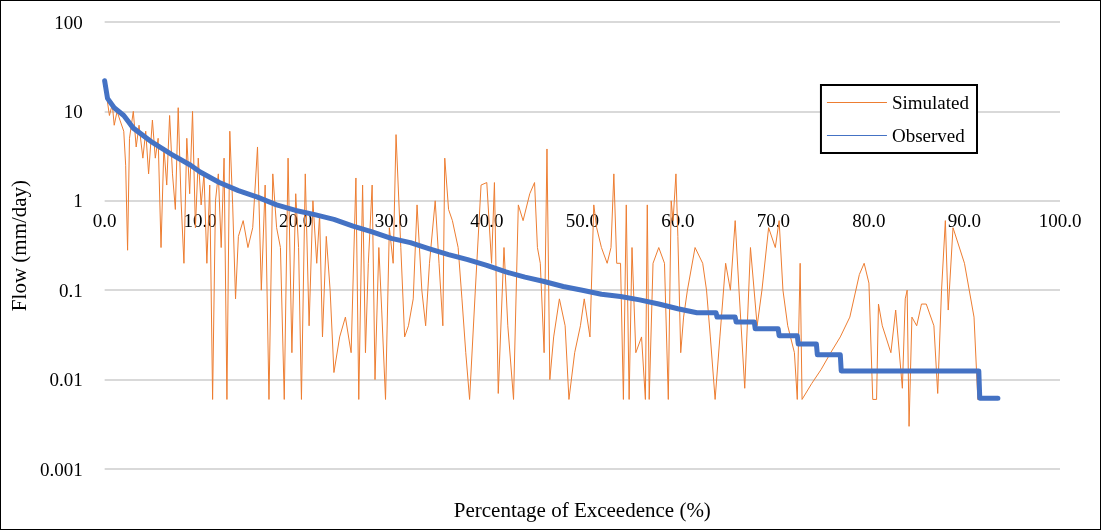  What do you see at coordinates (104, 220) in the screenshot?
I see `x-tick-label: 0.0` at bounding box center [104, 220].